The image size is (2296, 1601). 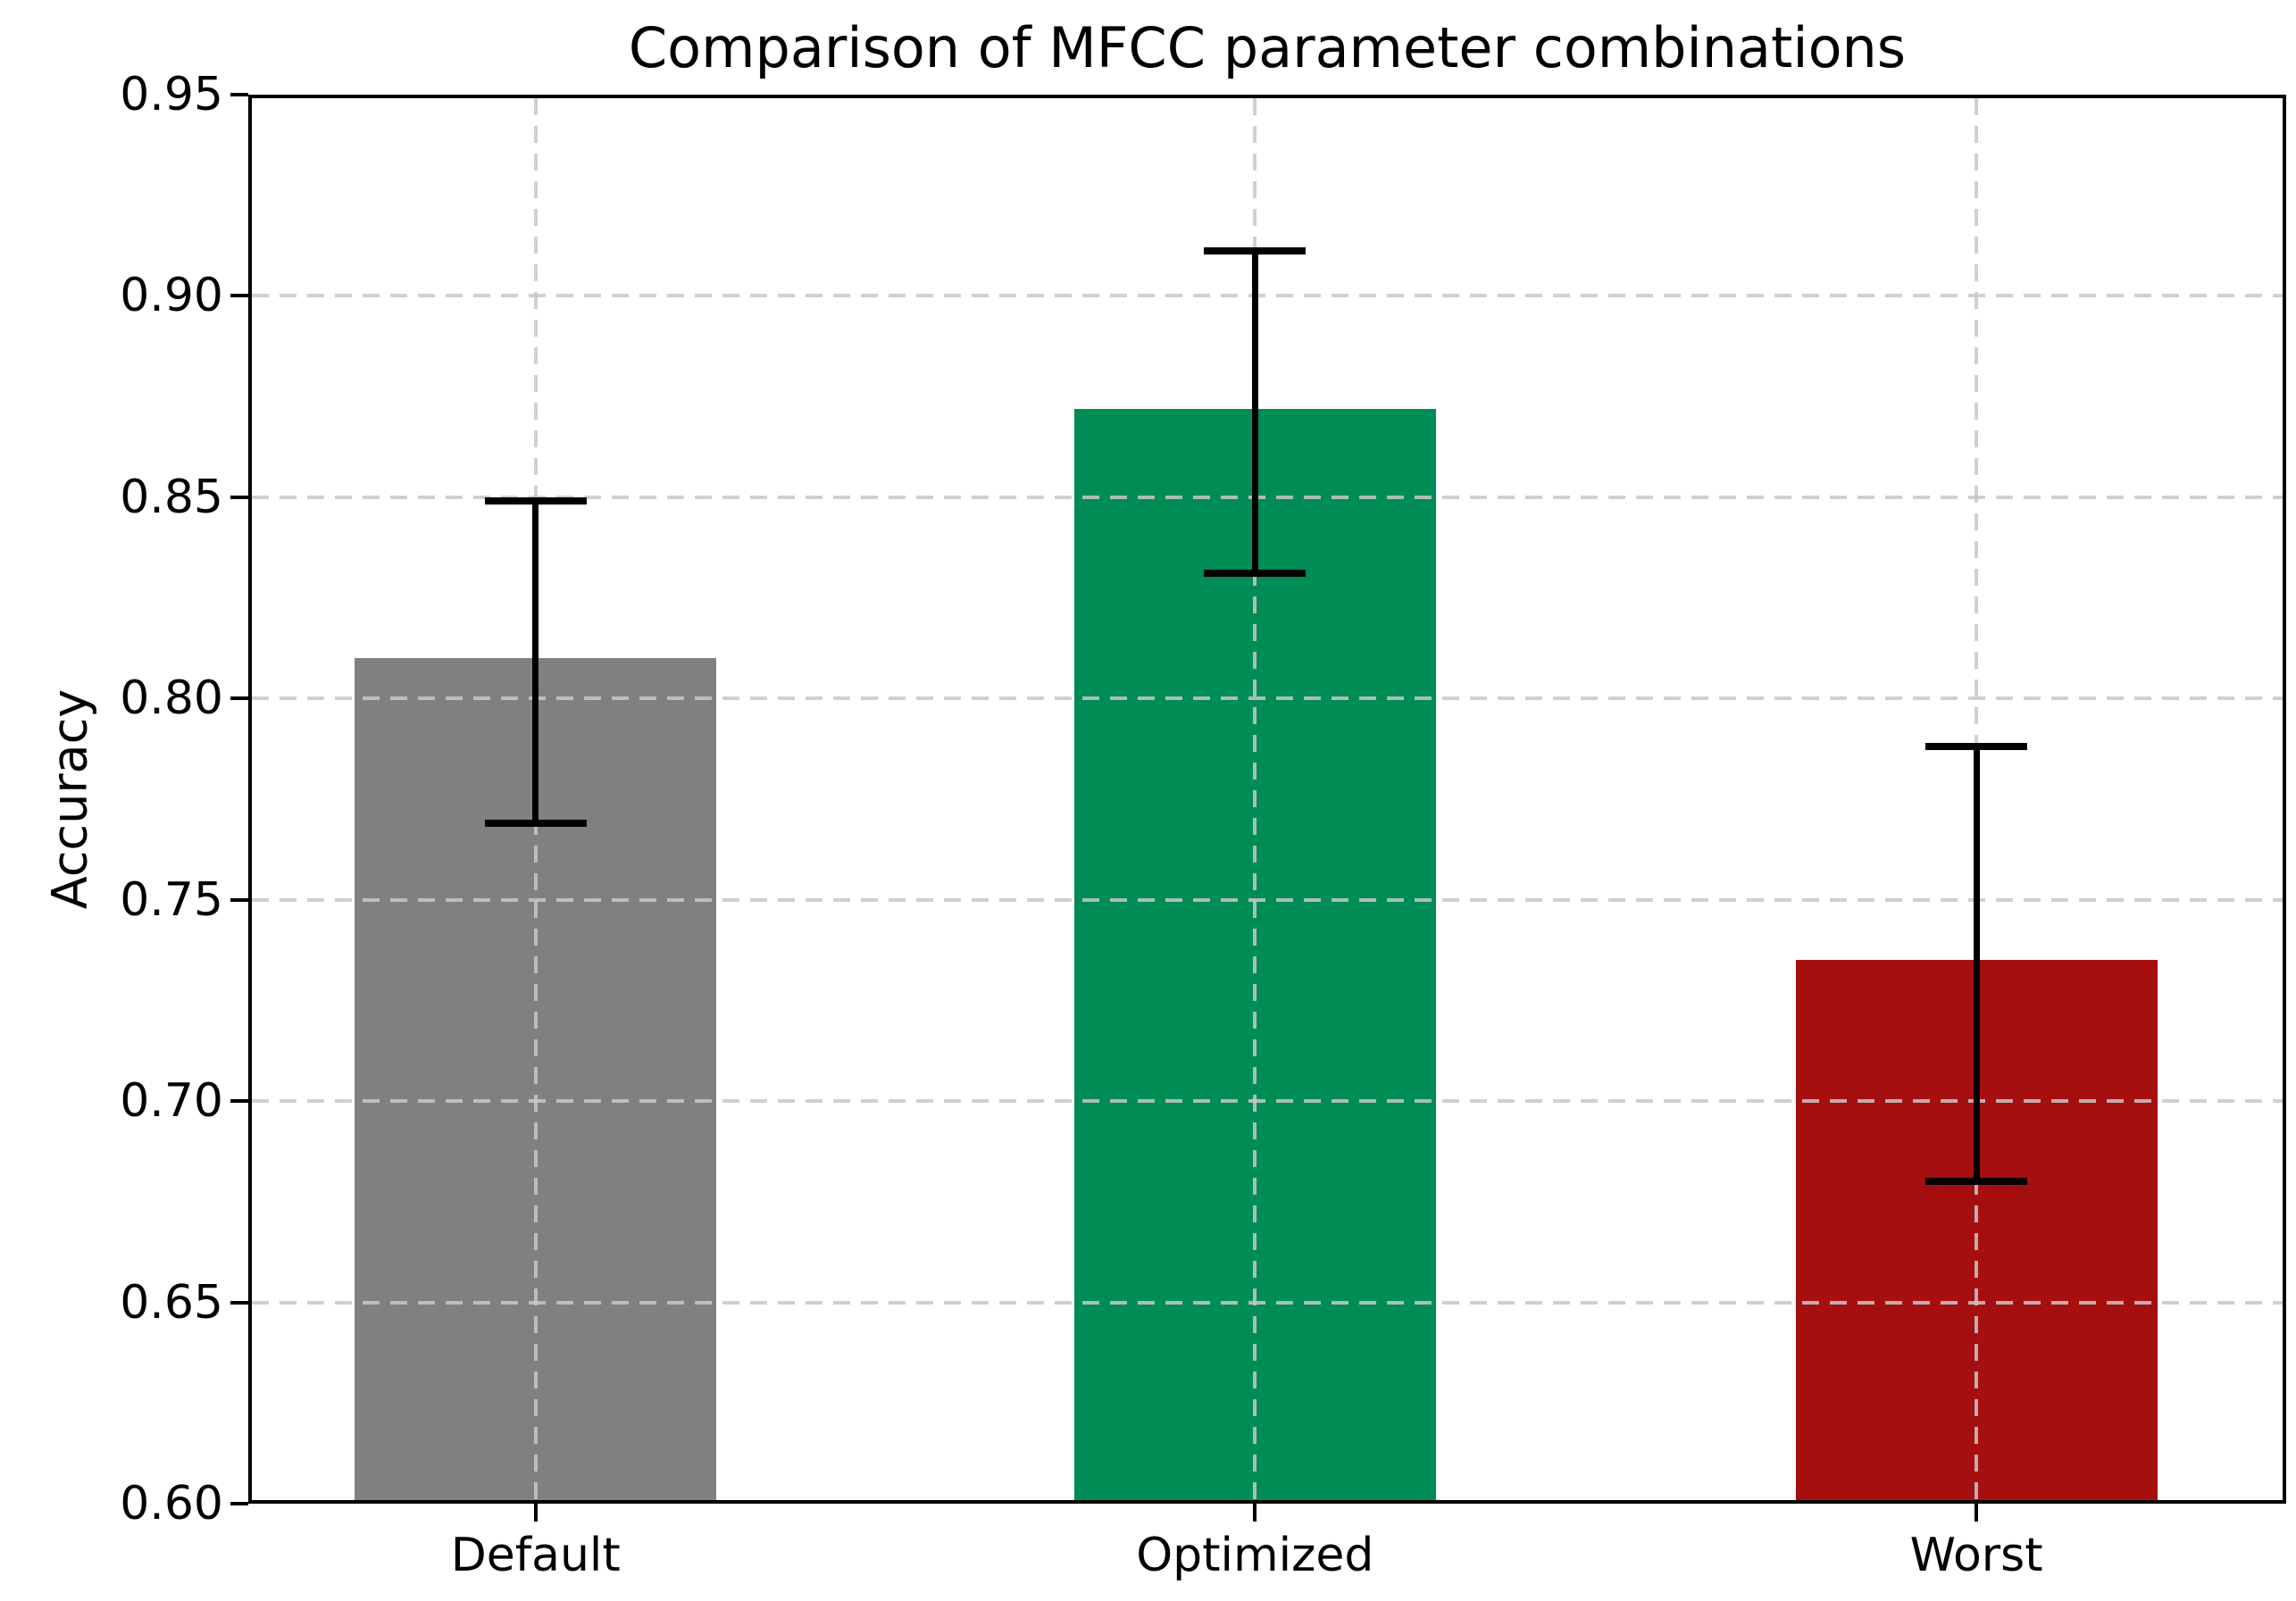 What do you see at coordinates (171, 94) in the screenshot?
I see `y-tick-label: 0.95` at bounding box center [171, 94].